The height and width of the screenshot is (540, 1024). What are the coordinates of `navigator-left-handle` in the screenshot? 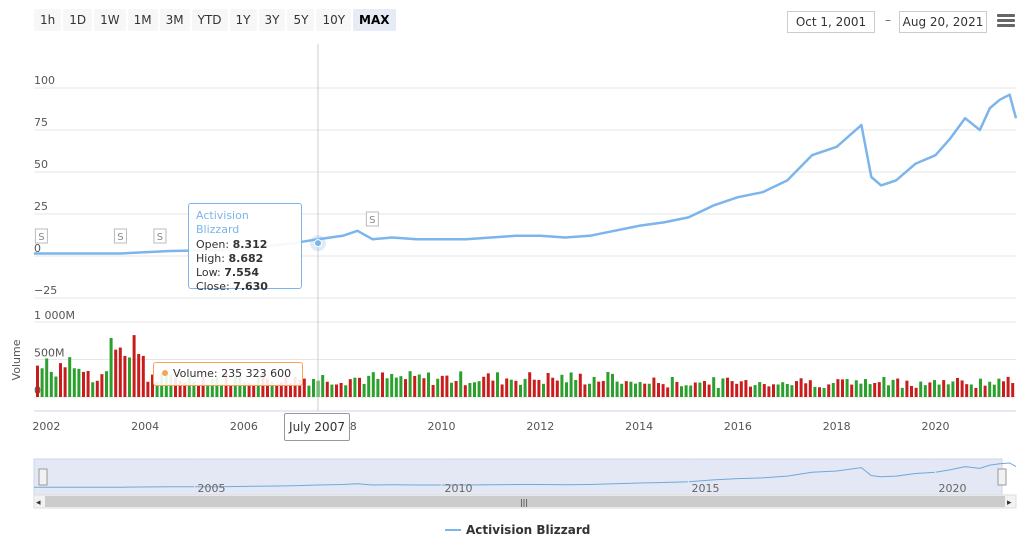 It's located at (43, 477).